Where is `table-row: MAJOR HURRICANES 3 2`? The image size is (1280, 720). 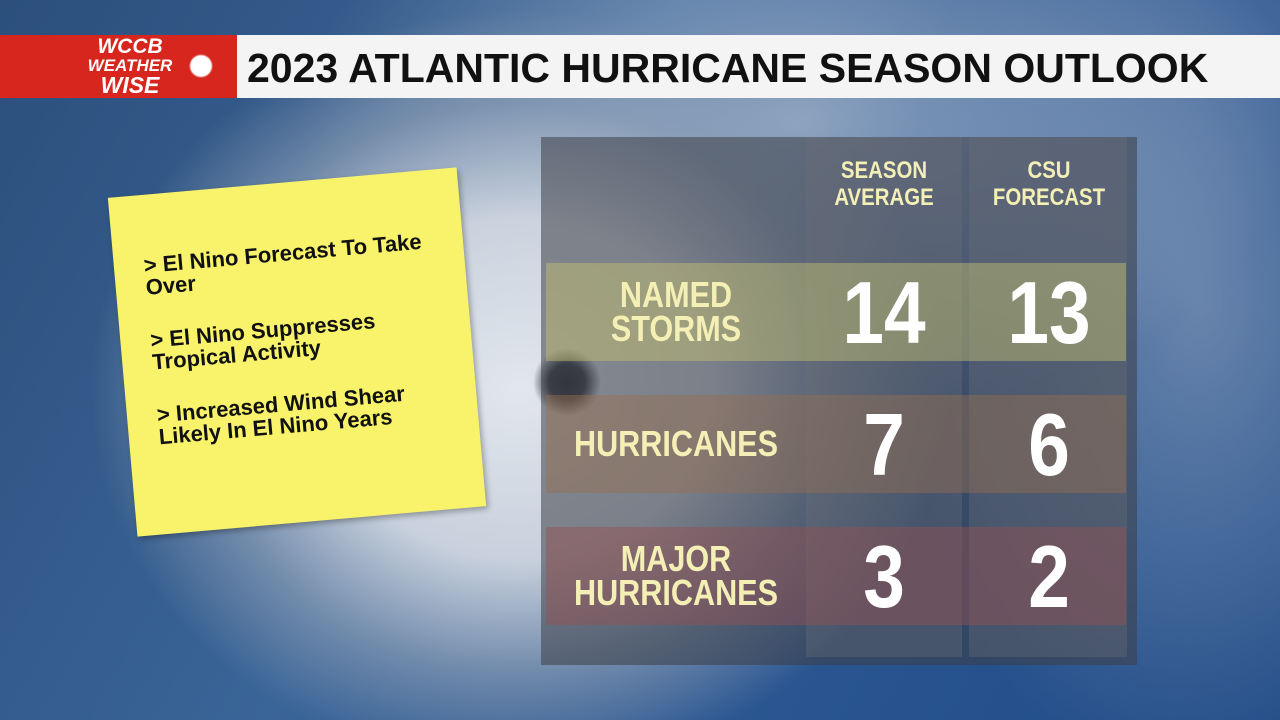
table-row: MAJOR HURRICANES 3 2 is located at coordinates (836, 576).